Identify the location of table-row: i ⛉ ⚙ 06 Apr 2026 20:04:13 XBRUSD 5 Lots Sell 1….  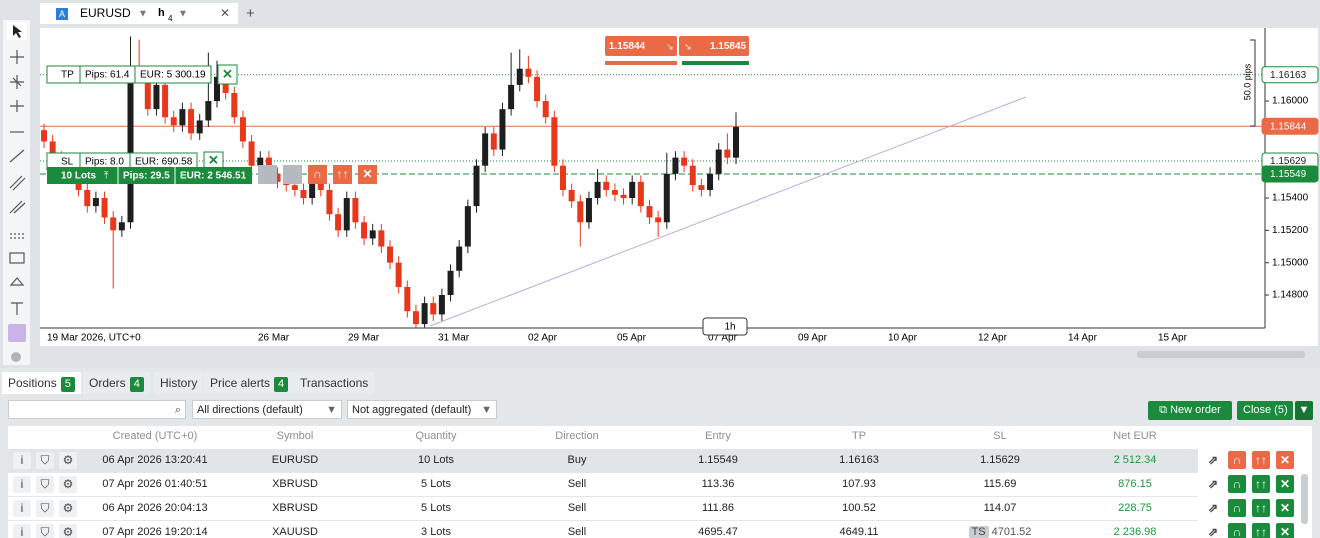
(603, 509).